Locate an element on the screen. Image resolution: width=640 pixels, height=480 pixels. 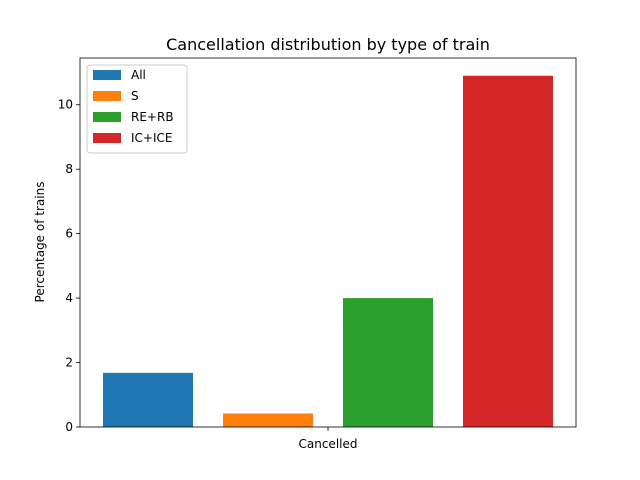
legend: All S RE+RB IC+ICE is located at coordinates (137, 109).